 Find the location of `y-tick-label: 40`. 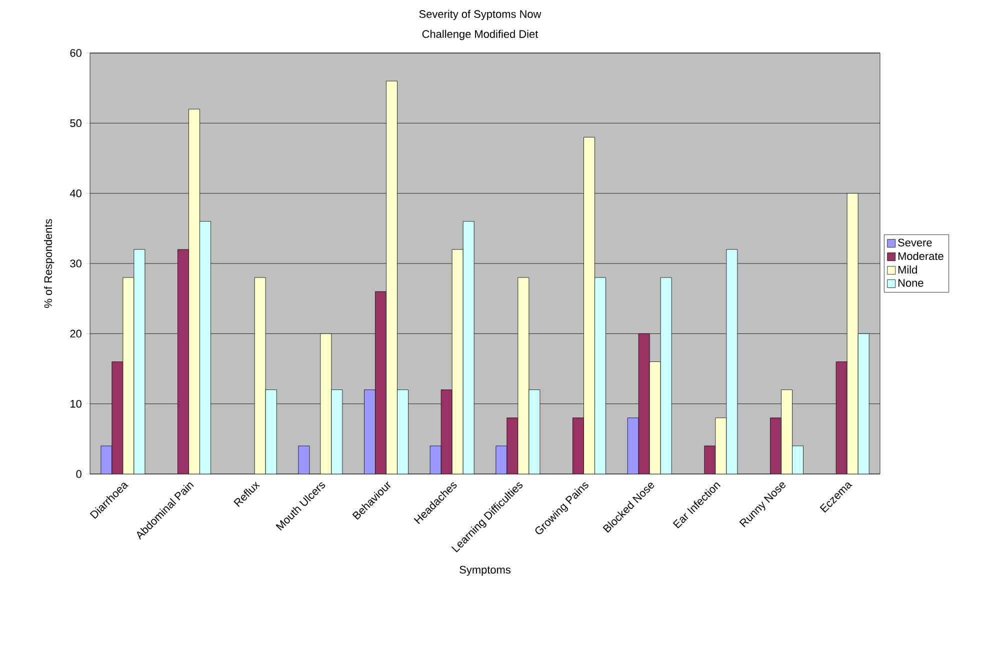

y-tick-label: 40 is located at coordinates (76, 193).